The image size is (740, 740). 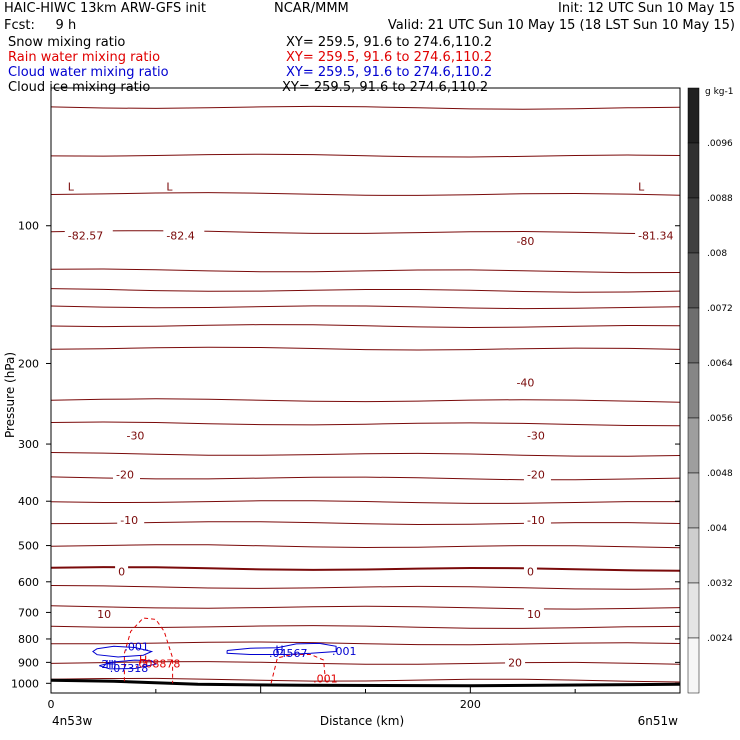 What do you see at coordinates (158, 663) in the screenshot?
I see `rain-label: .008878` at bounding box center [158, 663].